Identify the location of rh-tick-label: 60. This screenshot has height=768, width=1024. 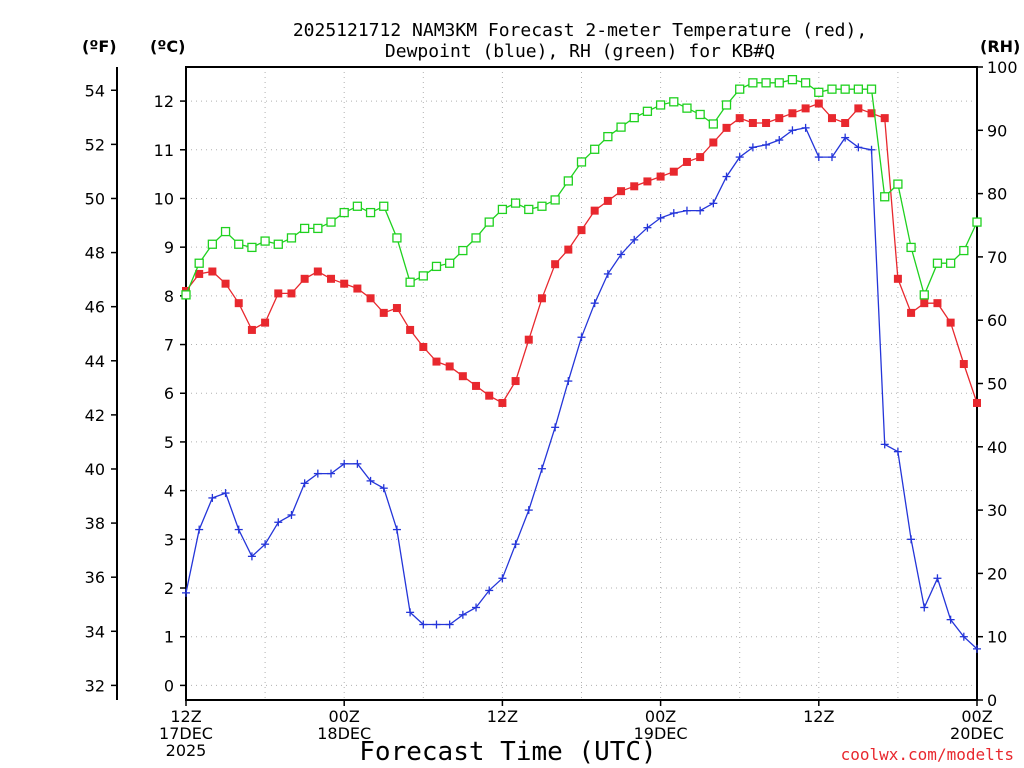
(997, 320).